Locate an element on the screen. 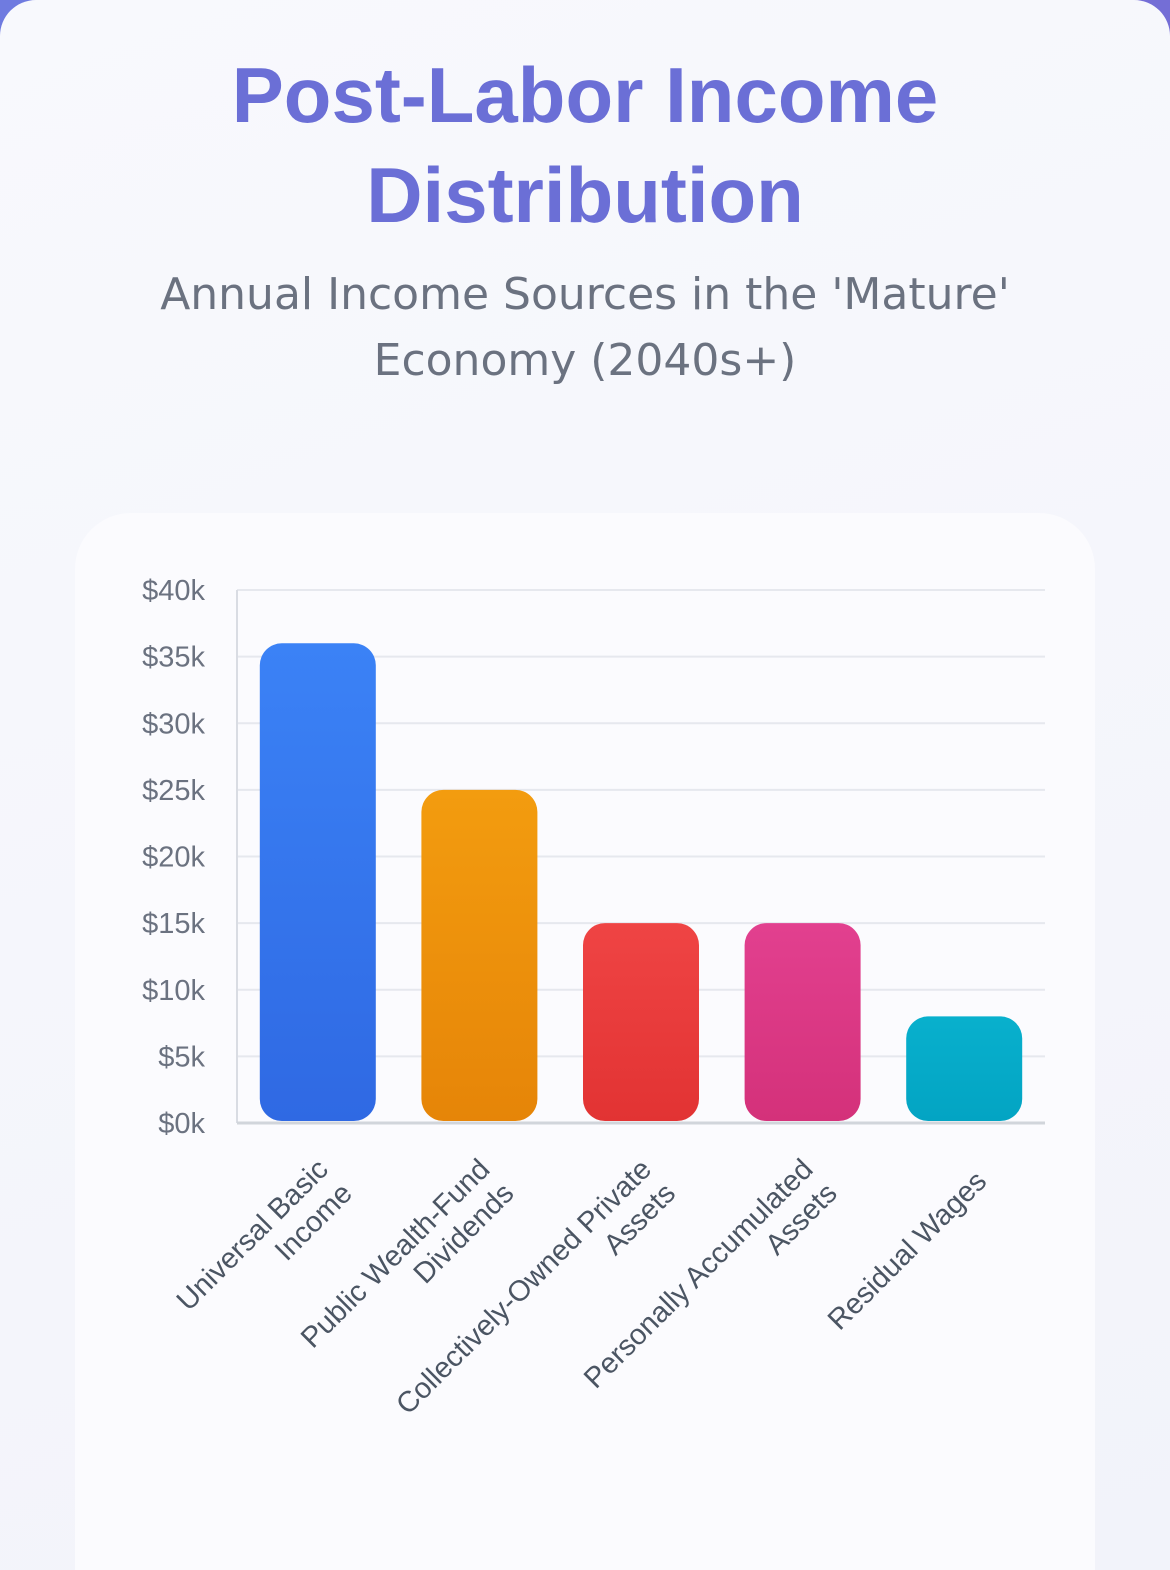 This screenshot has width=1170, height=1570. x-category-label: Residual Wages is located at coordinates (907, 1250).